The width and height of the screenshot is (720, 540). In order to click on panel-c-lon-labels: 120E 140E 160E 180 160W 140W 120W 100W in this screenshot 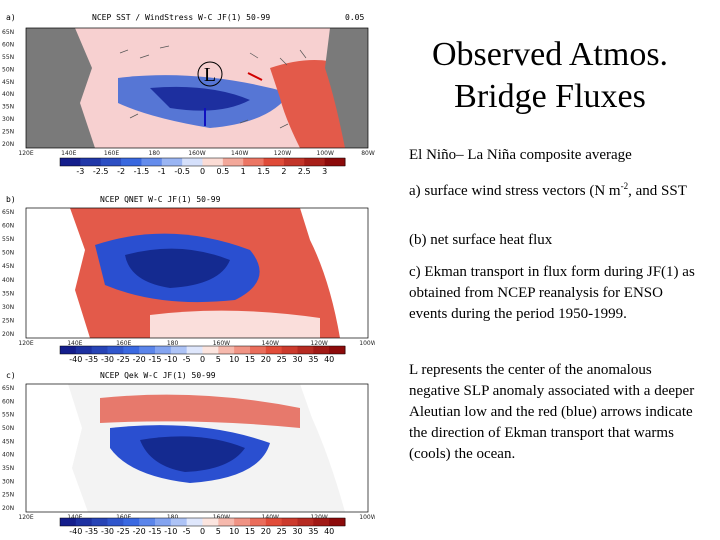, I will do `click(196, 517)`.